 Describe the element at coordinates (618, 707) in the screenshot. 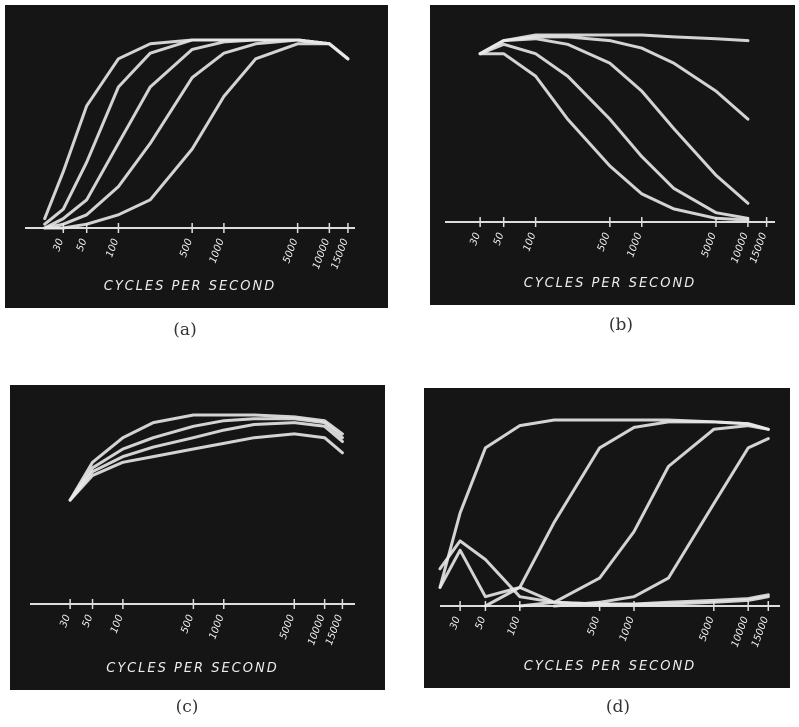

I see `caption: (d)` at that location.